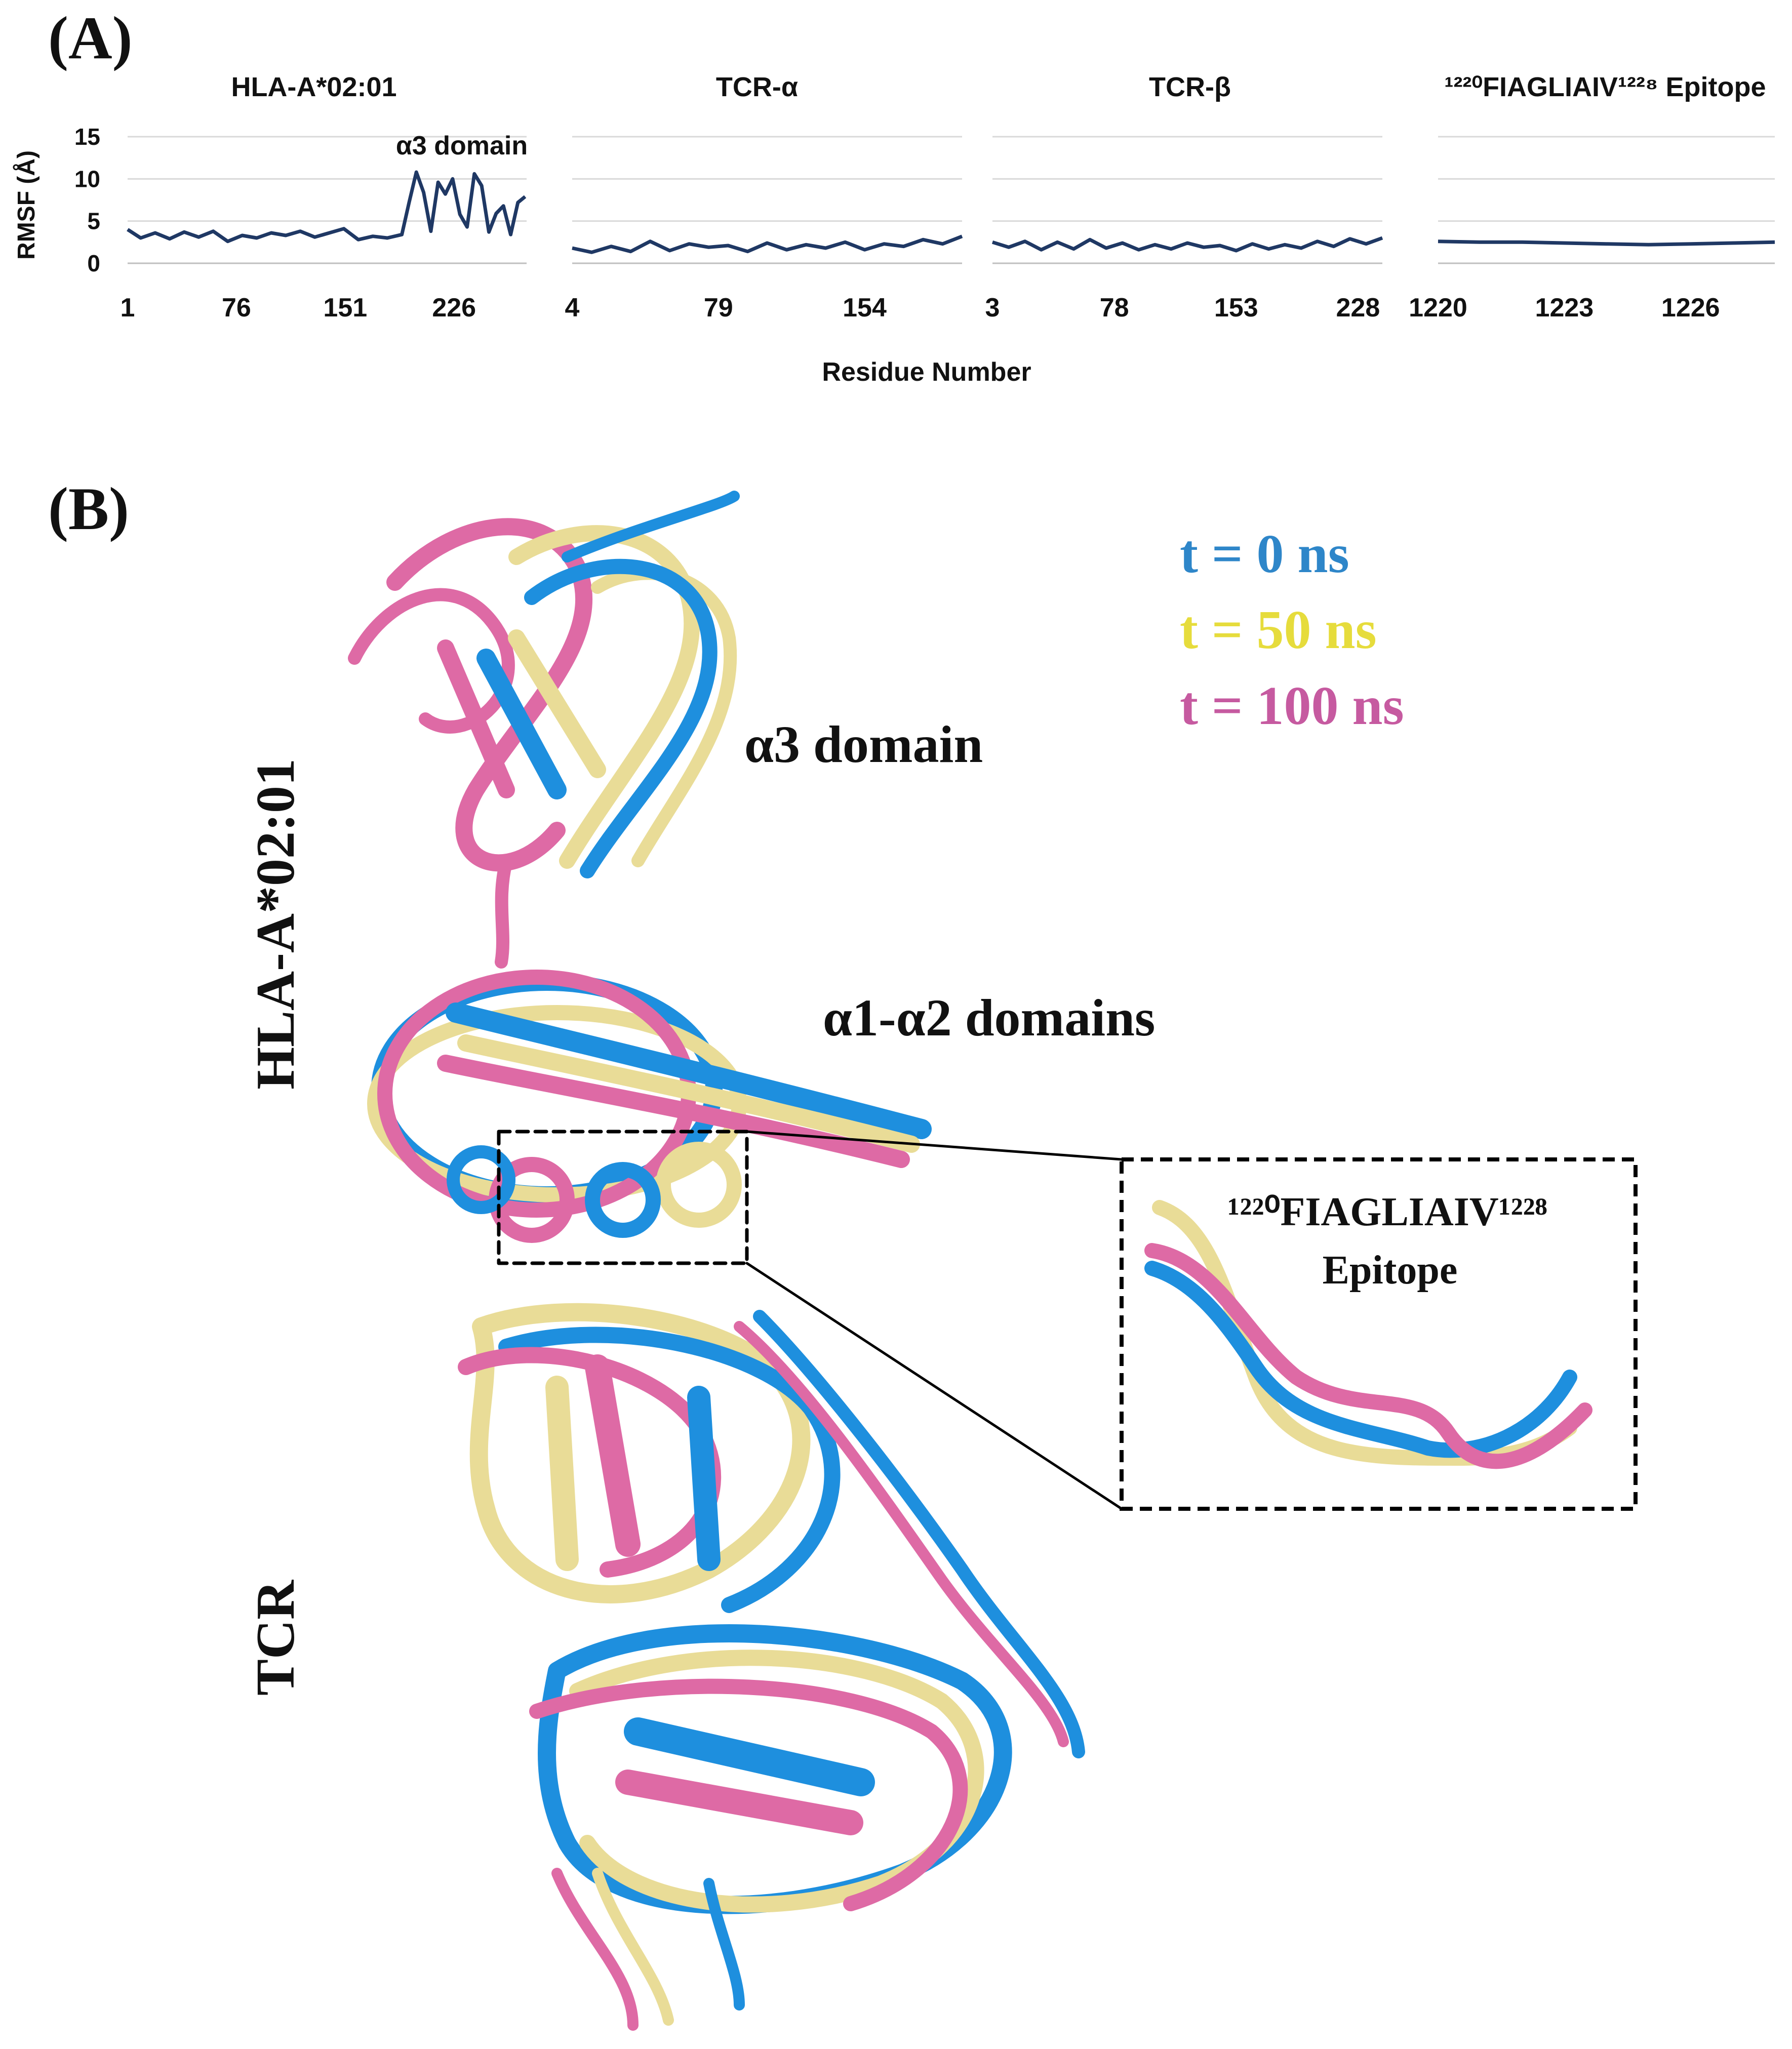 This screenshot has width=1792, height=2049. Describe the element at coordinates (26, 205) in the screenshot. I see `y-axis-label: RMSF (Å)` at that location.